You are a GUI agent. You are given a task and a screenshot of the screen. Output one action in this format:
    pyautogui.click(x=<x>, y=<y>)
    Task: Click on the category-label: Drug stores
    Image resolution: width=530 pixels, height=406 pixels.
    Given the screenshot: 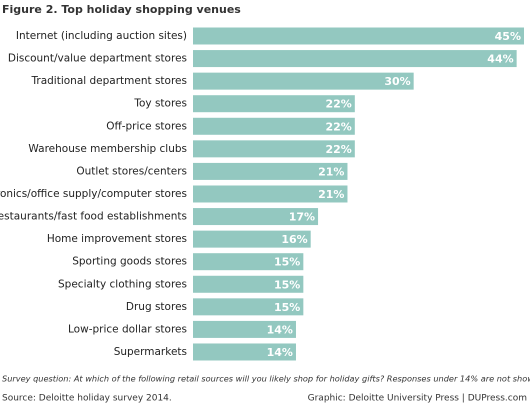 What is the action you would take?
    pyautogui.click(x=156, y=307)
    